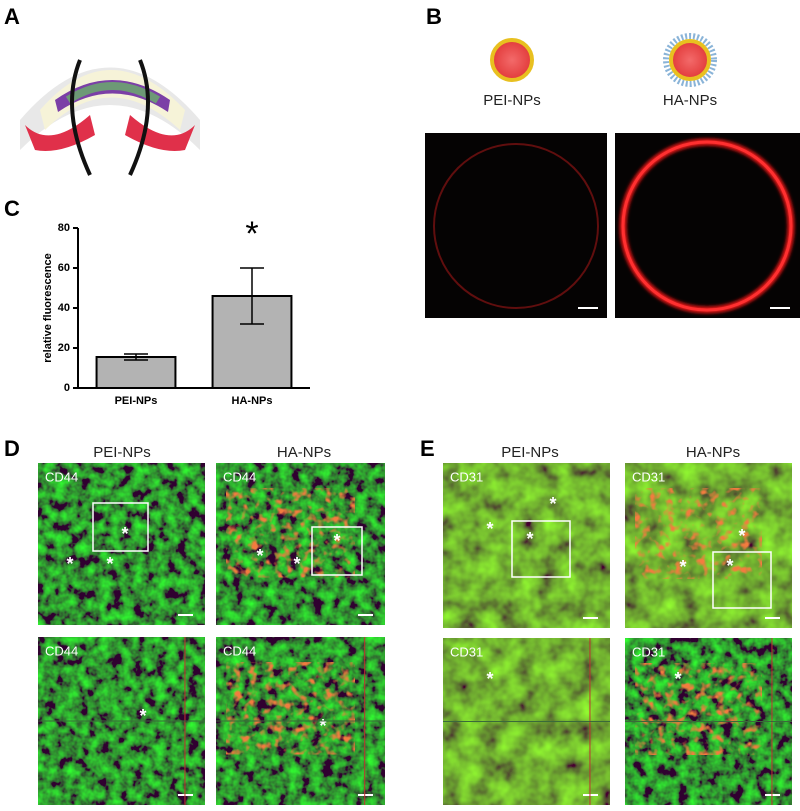  Describe the element at coordinates (110, 117) in the screenshot. I see `eye-diagram` at that location.